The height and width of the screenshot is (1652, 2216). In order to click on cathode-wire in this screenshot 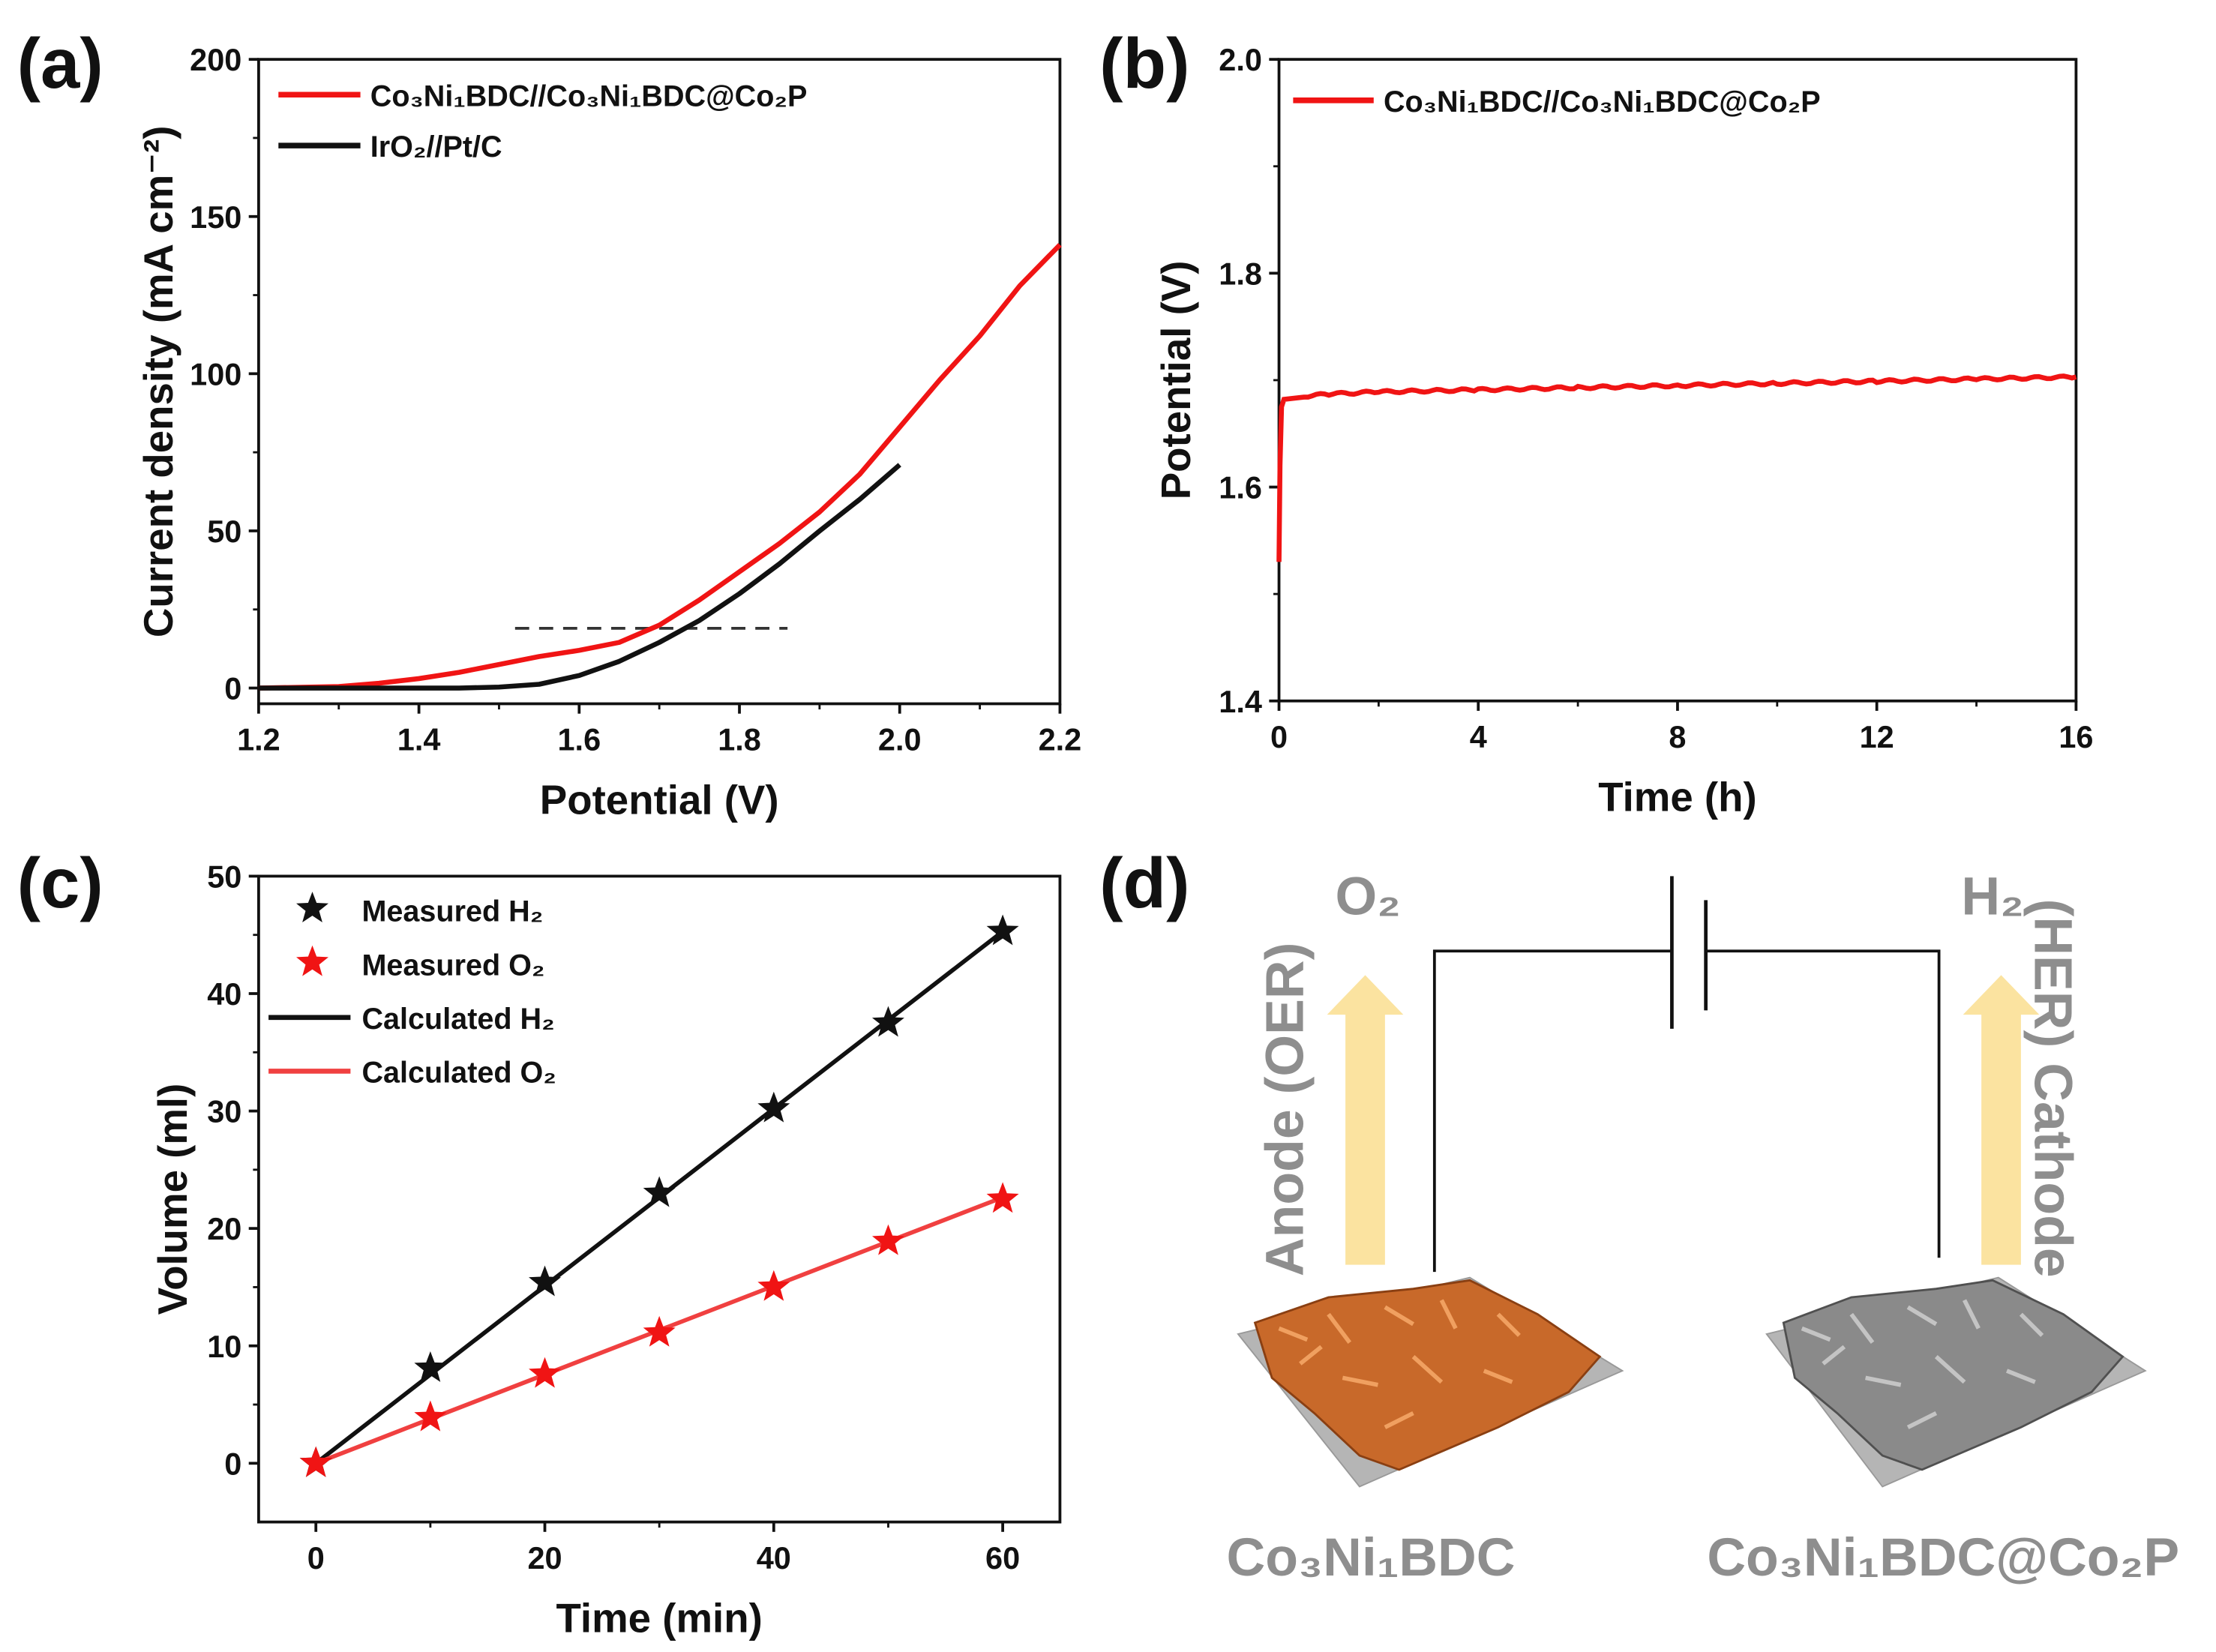, I will do `click(1823, 1103)`.